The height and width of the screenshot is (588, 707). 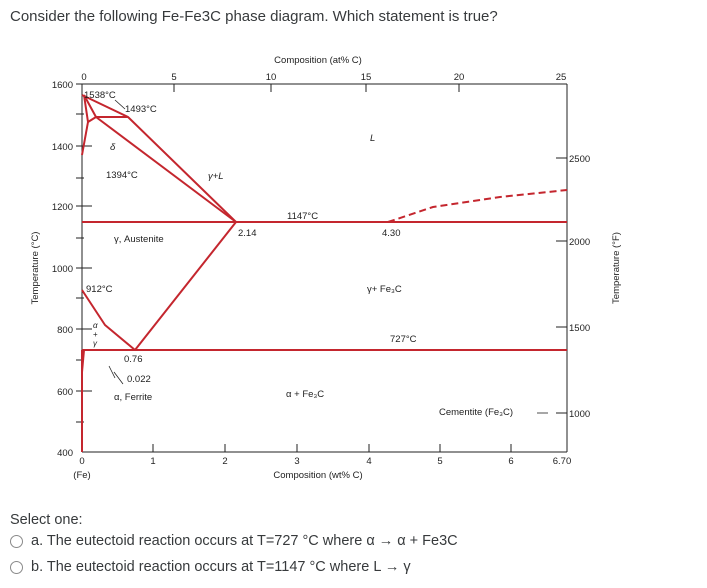 I want to click on right-tick-label: 1000, so click(x=579, y=414).